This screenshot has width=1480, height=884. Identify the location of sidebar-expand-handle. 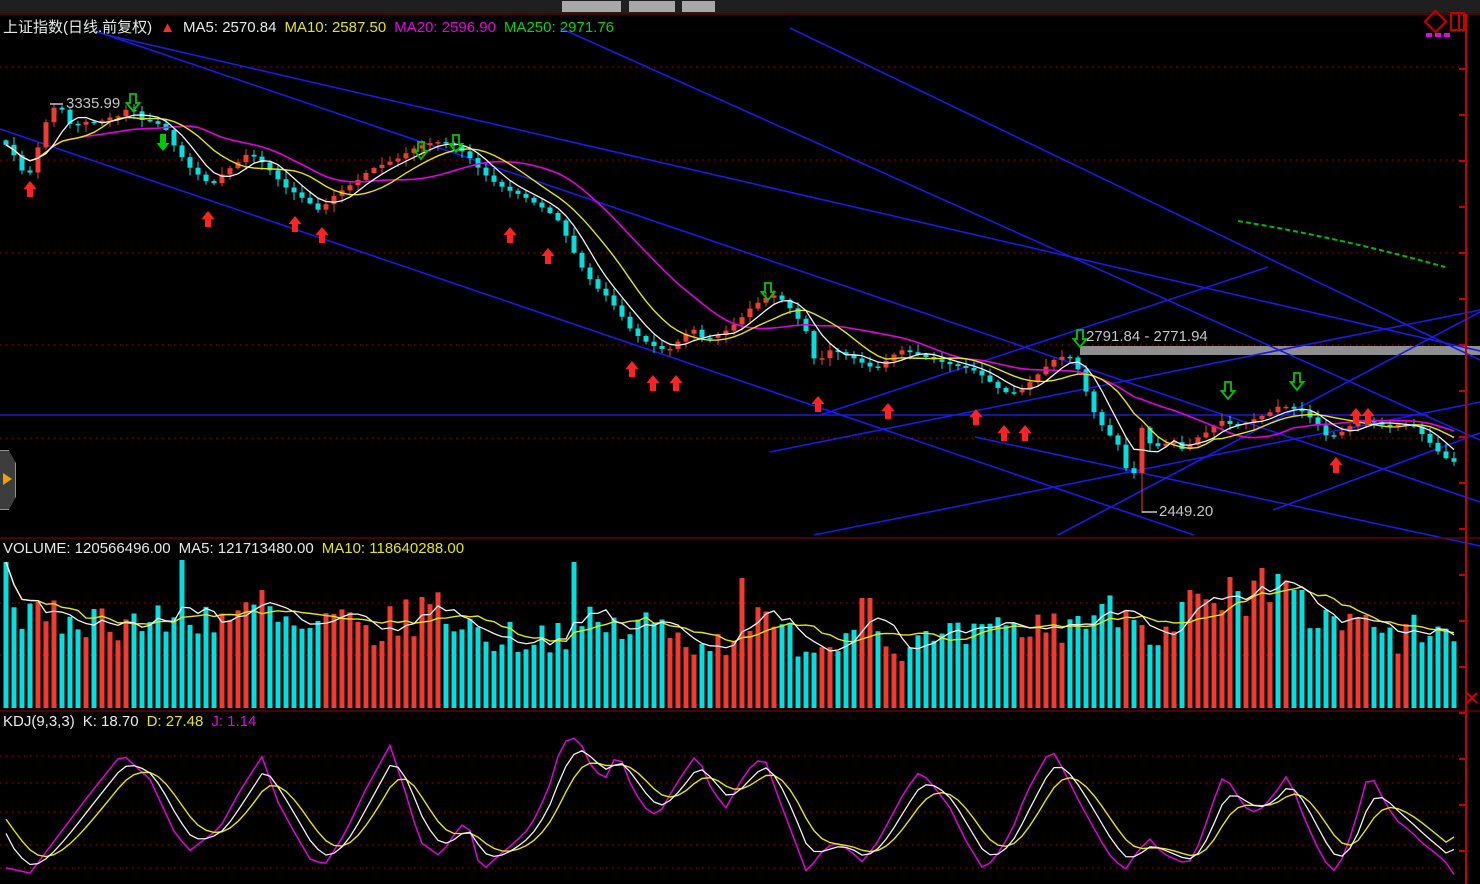
(8, 480).